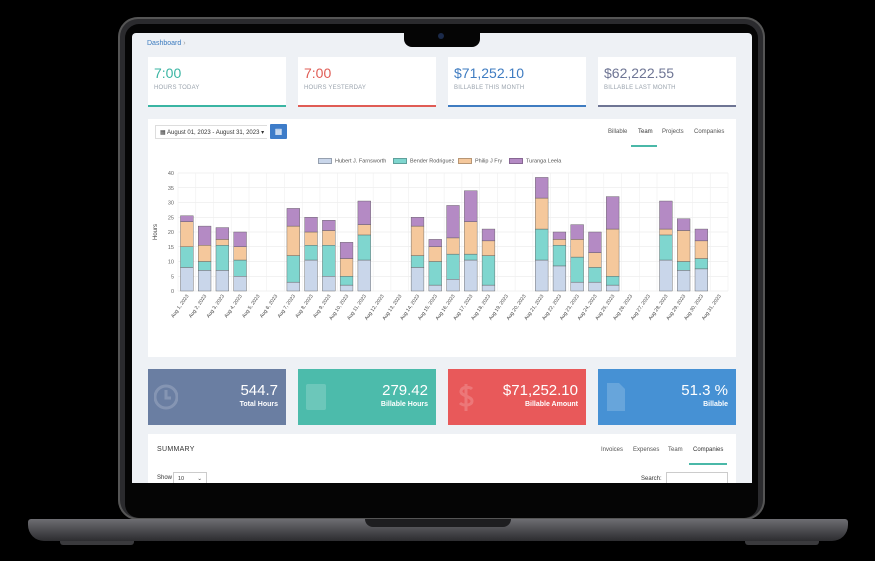 This screenshot has height=561, width=875. Describe the element at coordinates (211, 132) in the screenshot. I see `date-range-picker: ▦ August 01, 2023 - August 31, 2023 ▾` at that location.